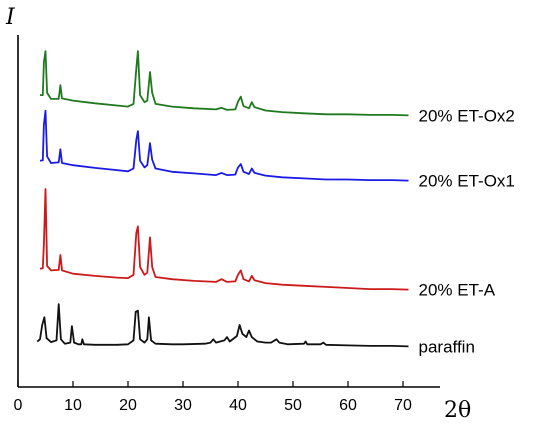 This screenshot has height=428, width=550. Describe the element at coordinates (73, 405) in the screenshot. I see `x-tick-label-10: 10` at that location.